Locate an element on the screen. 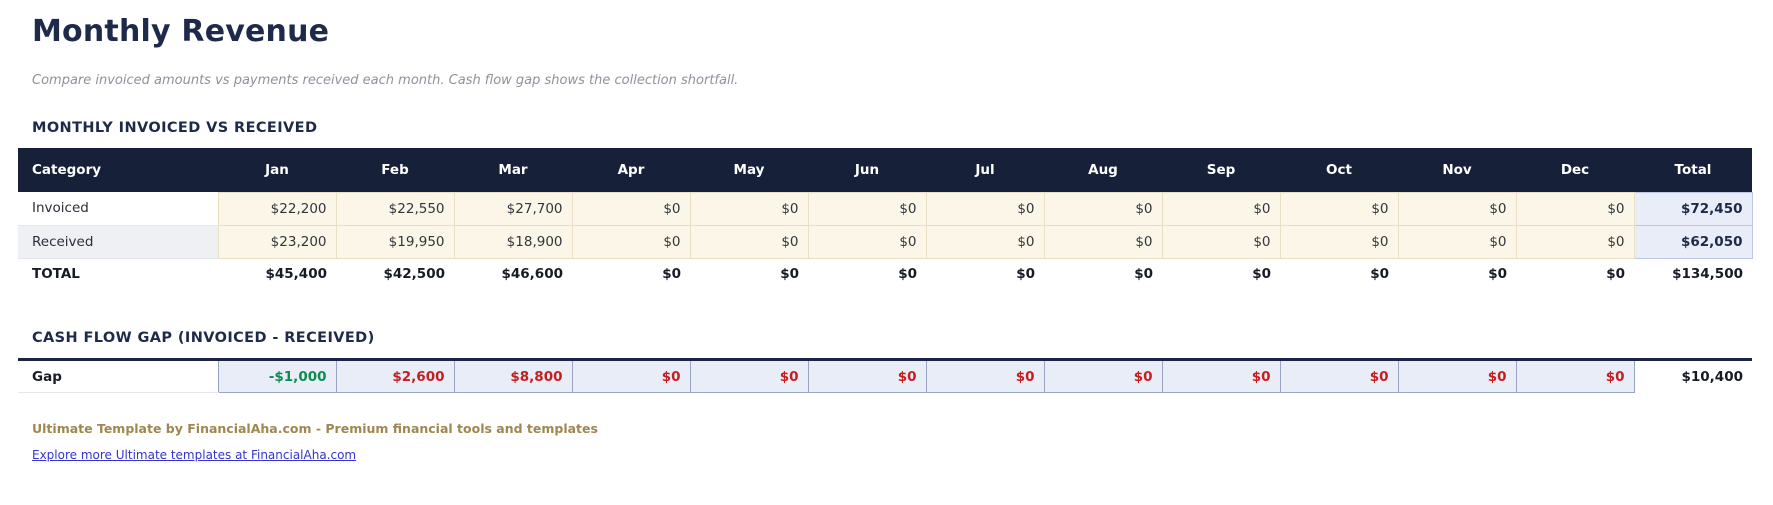  amount-cell: $22,200 is located at coordinates (277, 208).